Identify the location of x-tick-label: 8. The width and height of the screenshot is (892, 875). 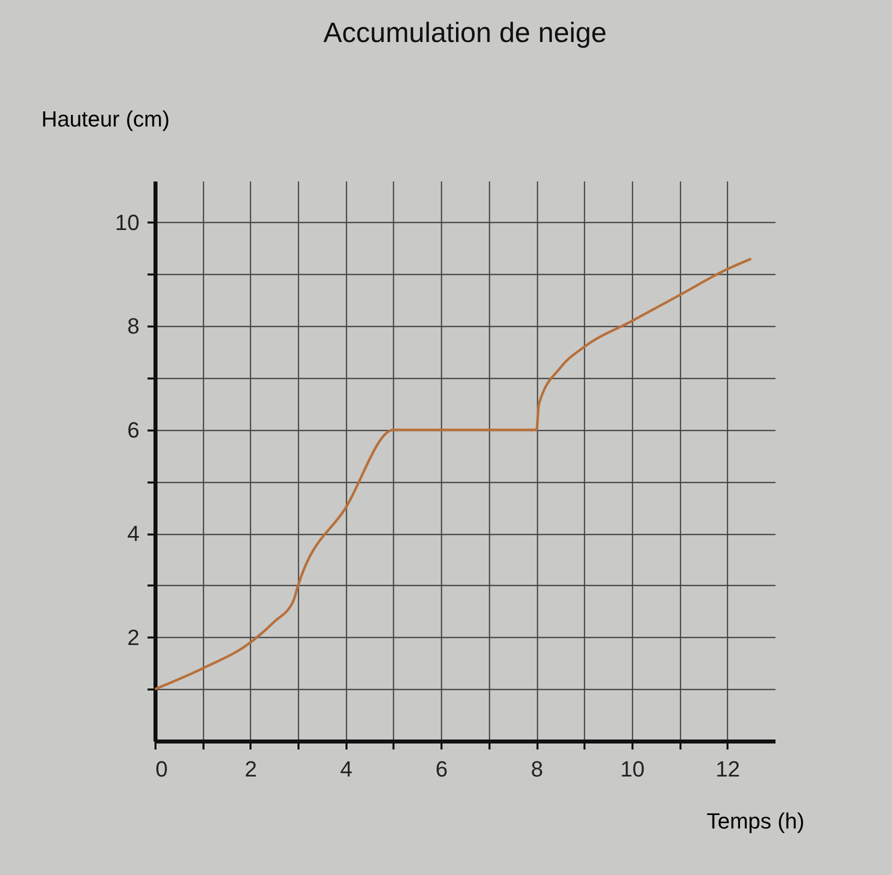
(537, 769).